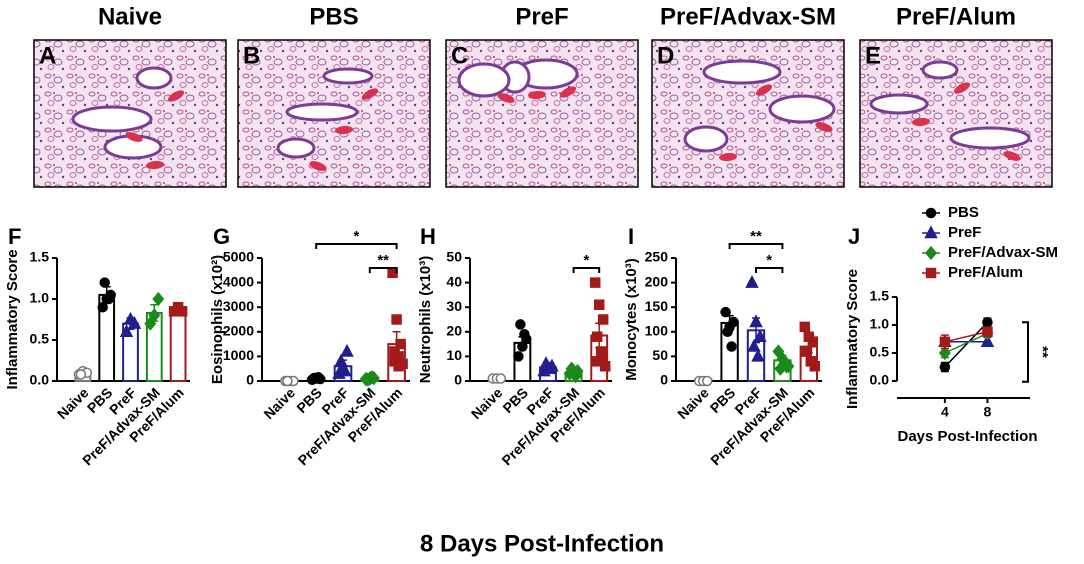  What do you see at coordinates (454, 306) in the screenshot?
I see `y-tick-label: 30` at bounding box center [454, 306].